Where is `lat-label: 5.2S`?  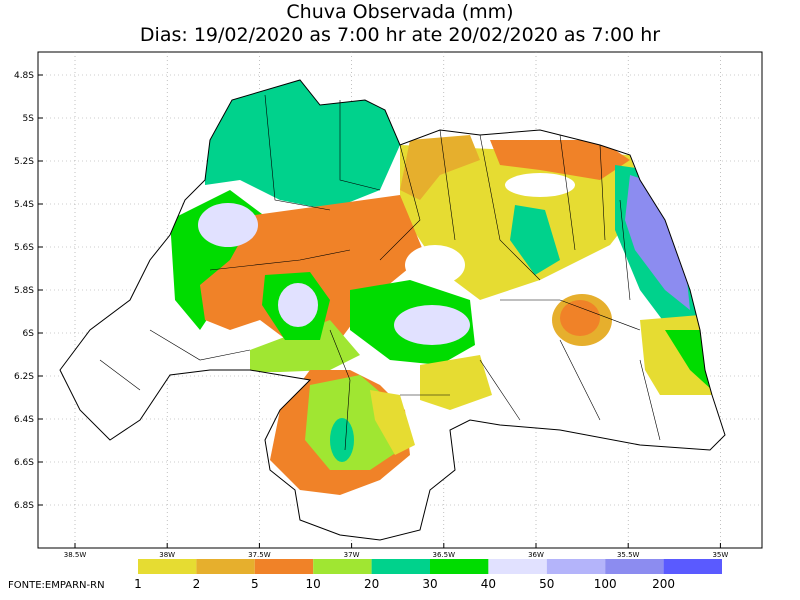
lat-label: 5.2S is located at coordinates (24, 162).